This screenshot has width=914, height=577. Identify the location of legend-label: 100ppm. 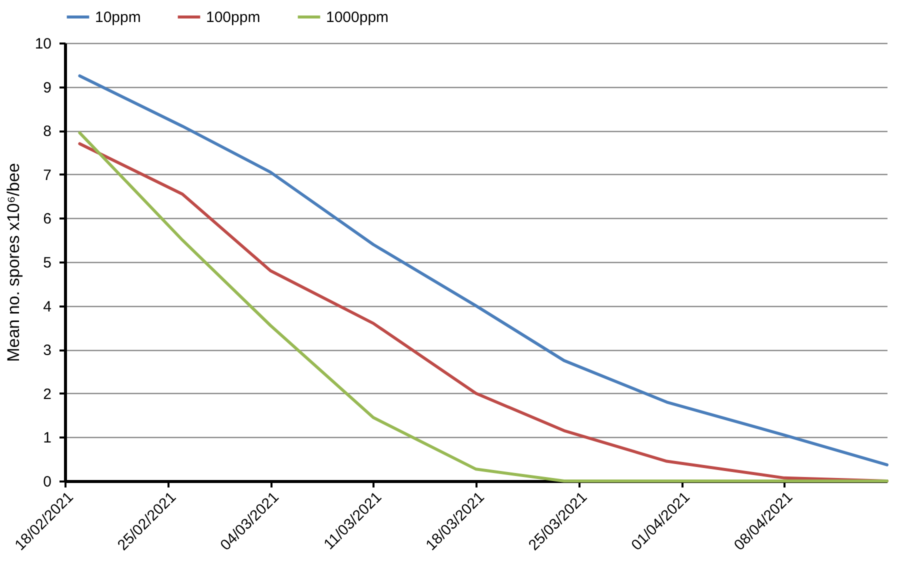
(233, 17).